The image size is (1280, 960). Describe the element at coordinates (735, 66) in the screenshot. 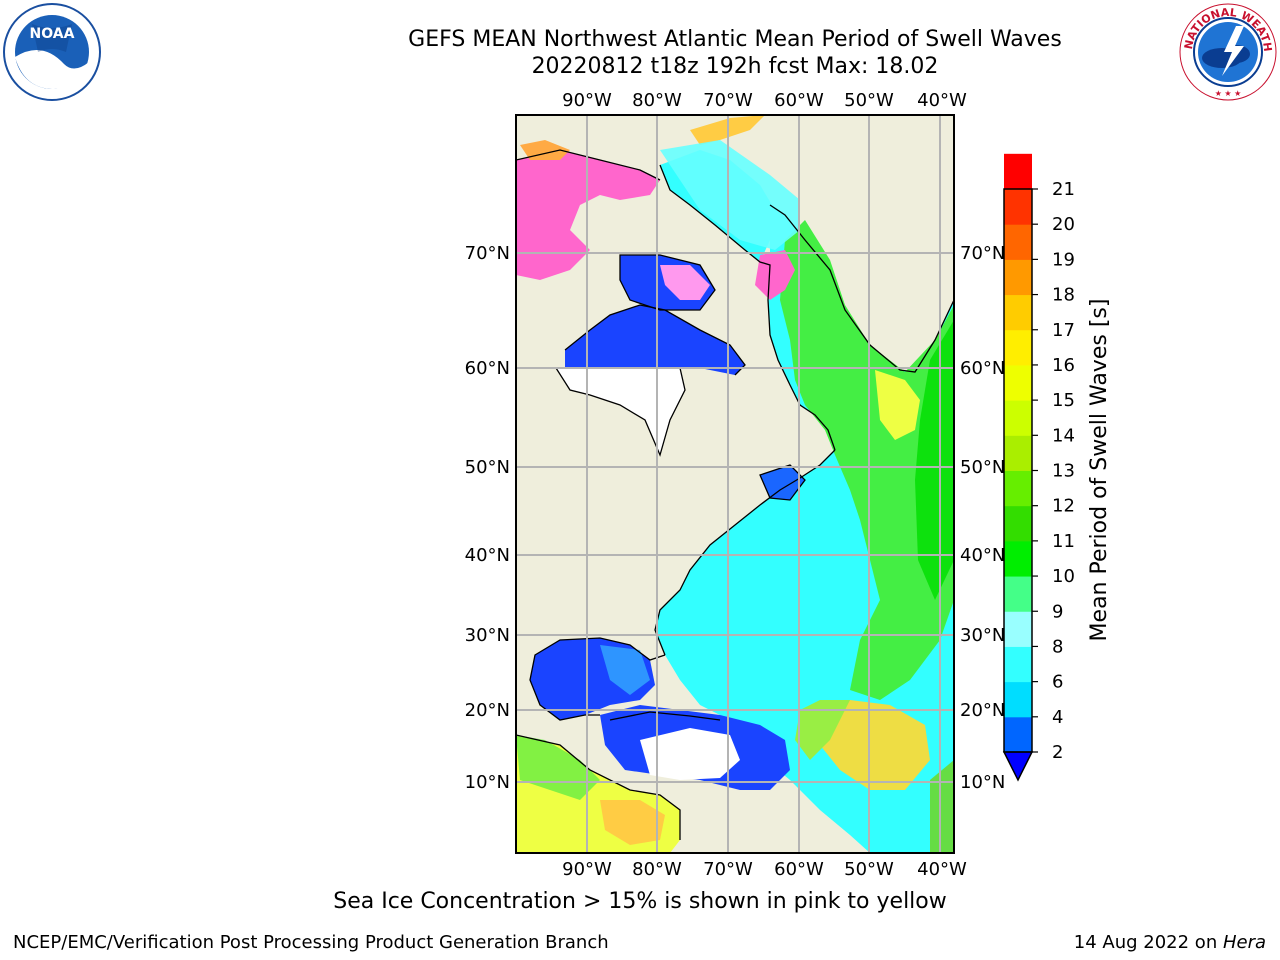

I see `title-line-2: 20220812 t18z 192h fcst Max: 18.02` at that location.